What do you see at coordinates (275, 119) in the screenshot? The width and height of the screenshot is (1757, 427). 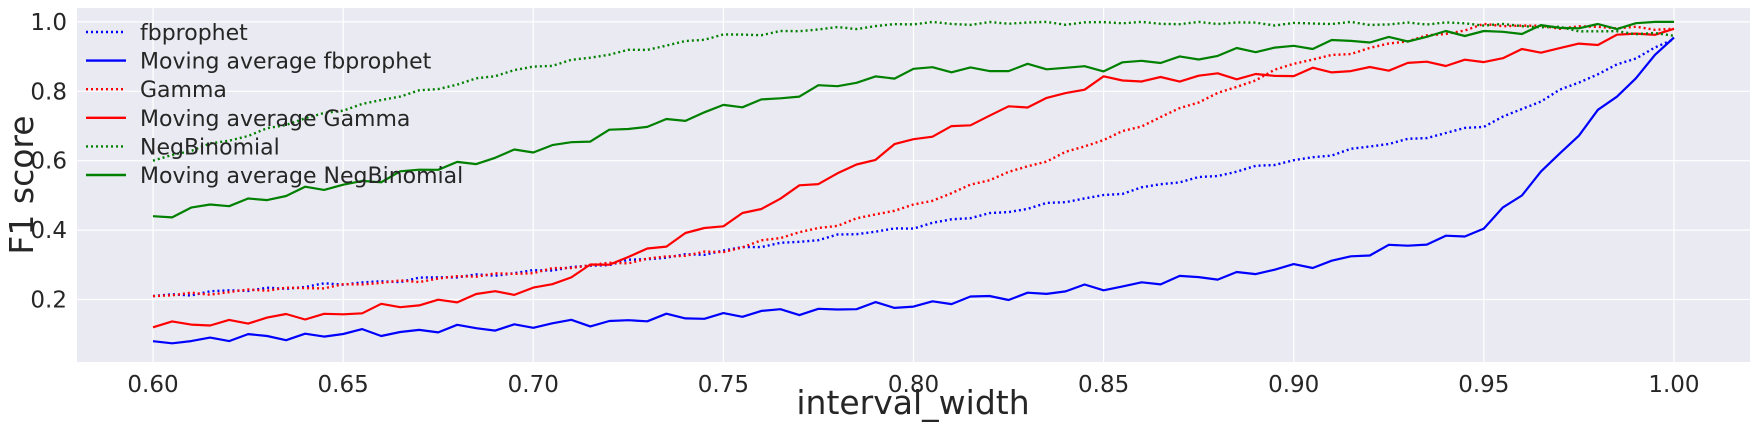 I see `legend-label: Moving average Gamma` at bounding box center [275, 119].